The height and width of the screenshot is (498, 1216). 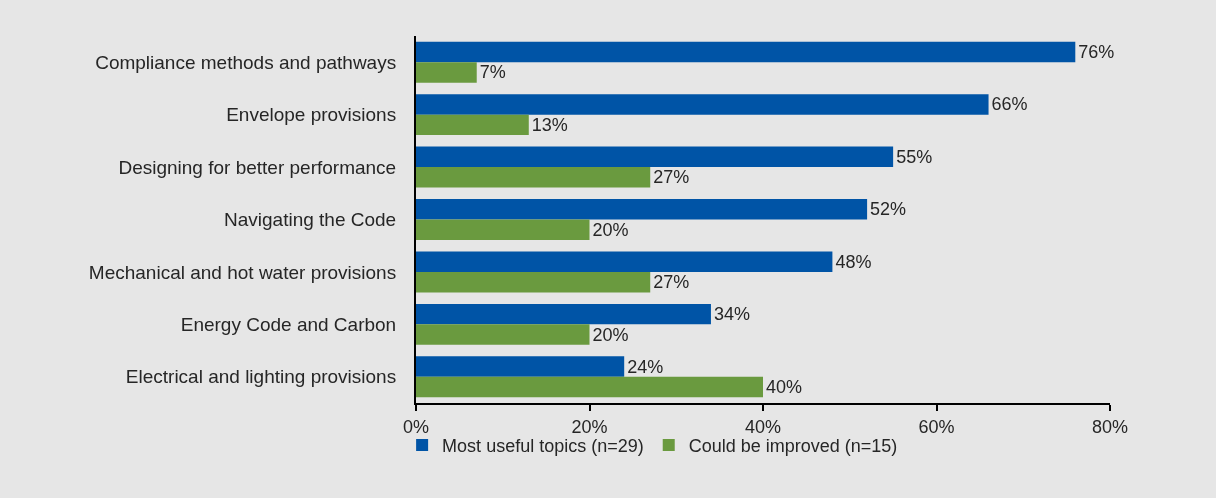 I want to click on x-tick-label: 20%, so click(x=589, y=426).